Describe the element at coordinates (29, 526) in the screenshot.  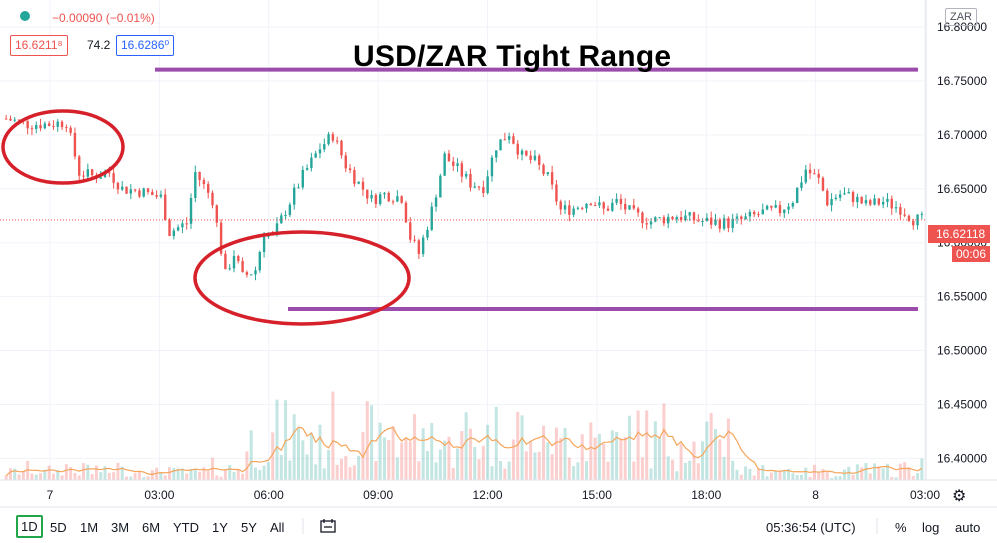
I see `timeframe-1d-button: 1D` at that location.